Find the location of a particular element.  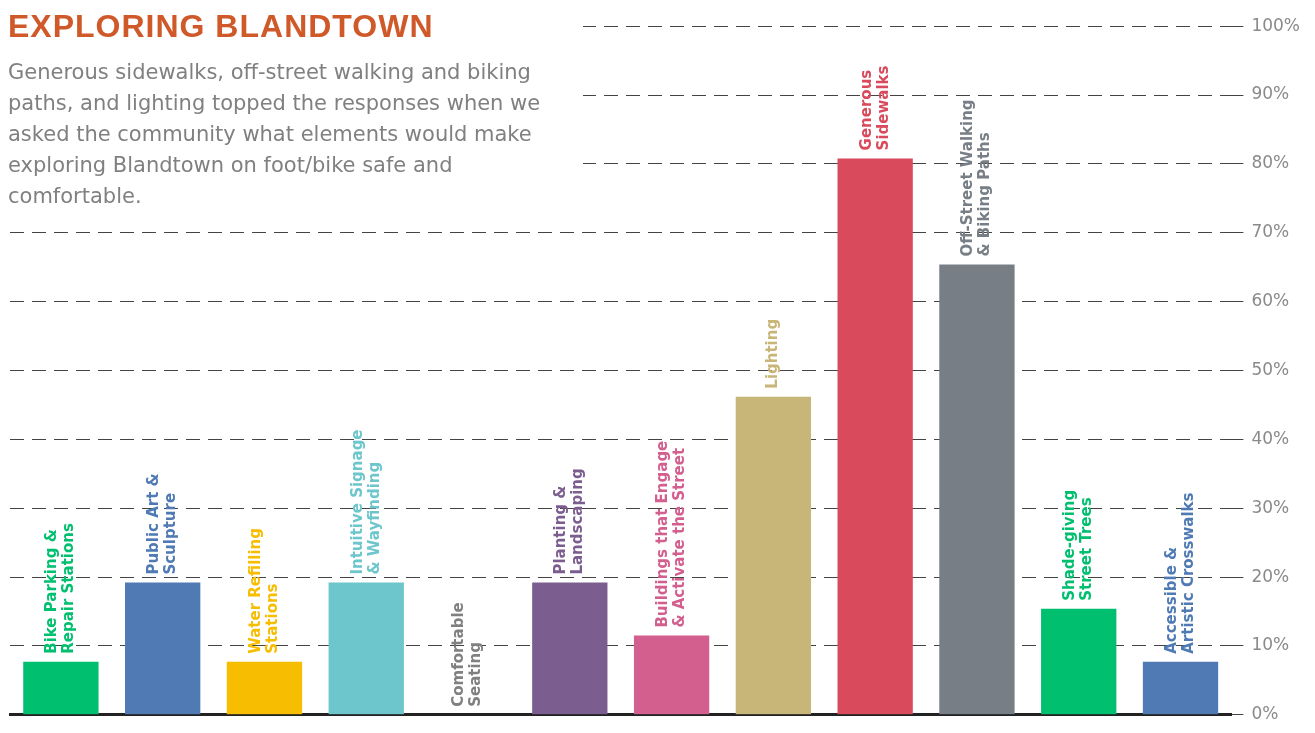

y-tick-label: 0% is located at coordinates (1265, 713).